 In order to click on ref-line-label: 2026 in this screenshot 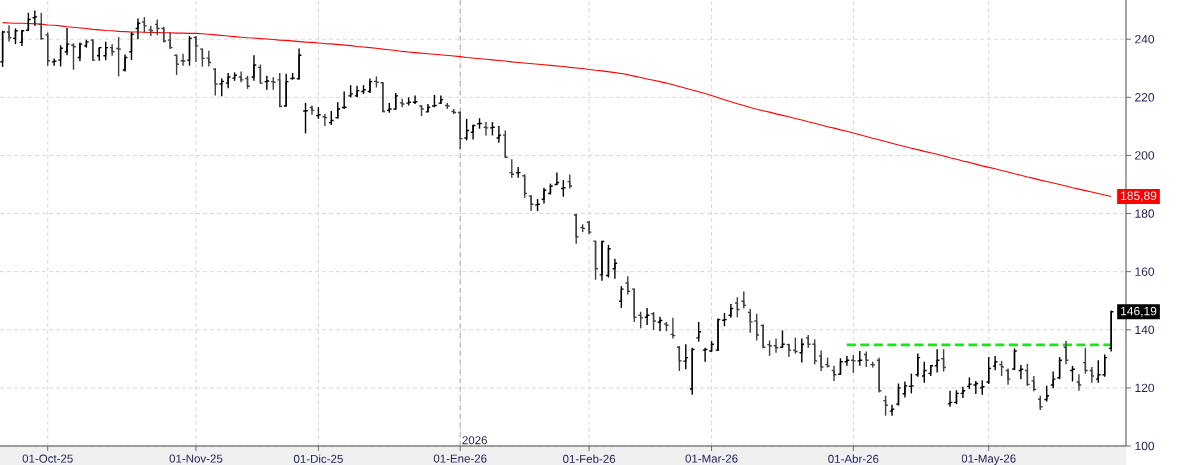, I will do `click(474, 440)`.